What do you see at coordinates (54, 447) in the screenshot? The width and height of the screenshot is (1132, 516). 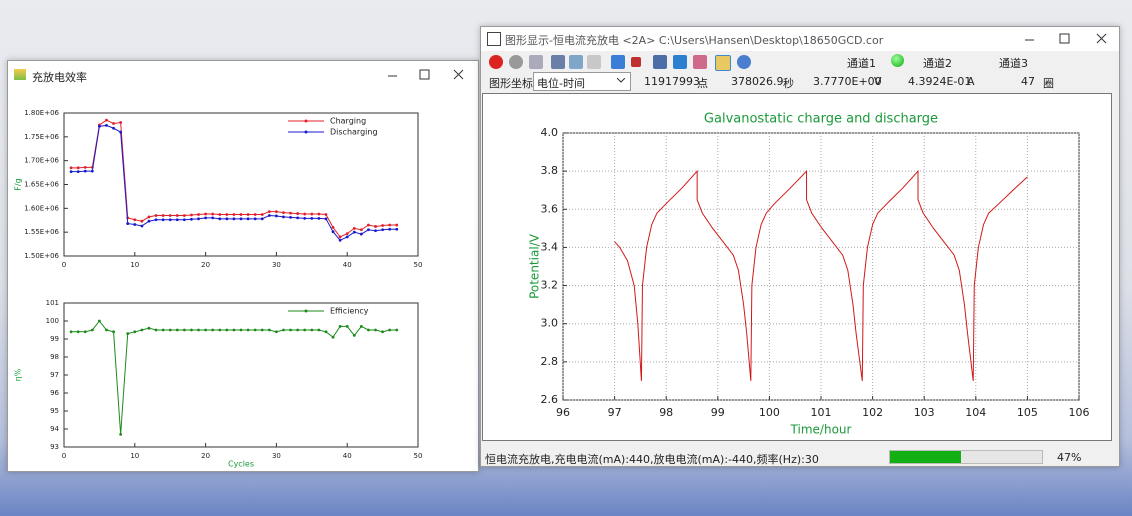 I see `y-tick-label: 93` at bounding box center [54, 447].